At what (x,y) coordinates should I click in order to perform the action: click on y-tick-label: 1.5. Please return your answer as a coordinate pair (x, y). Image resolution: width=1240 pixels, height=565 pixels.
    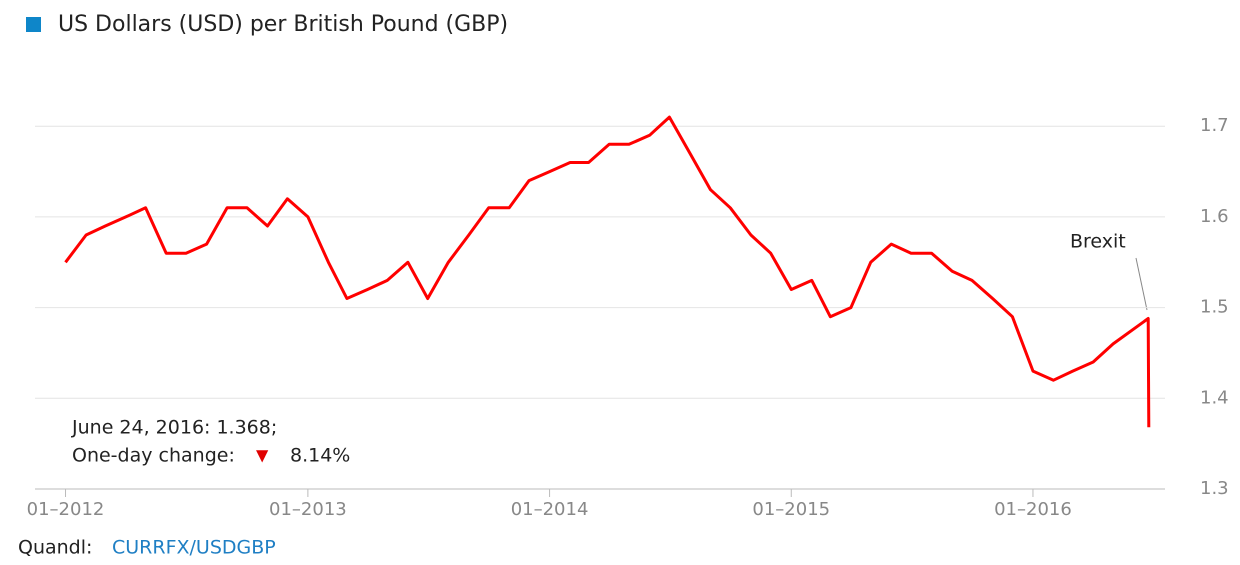
    Looking at the image, I should click on (1214, 307).